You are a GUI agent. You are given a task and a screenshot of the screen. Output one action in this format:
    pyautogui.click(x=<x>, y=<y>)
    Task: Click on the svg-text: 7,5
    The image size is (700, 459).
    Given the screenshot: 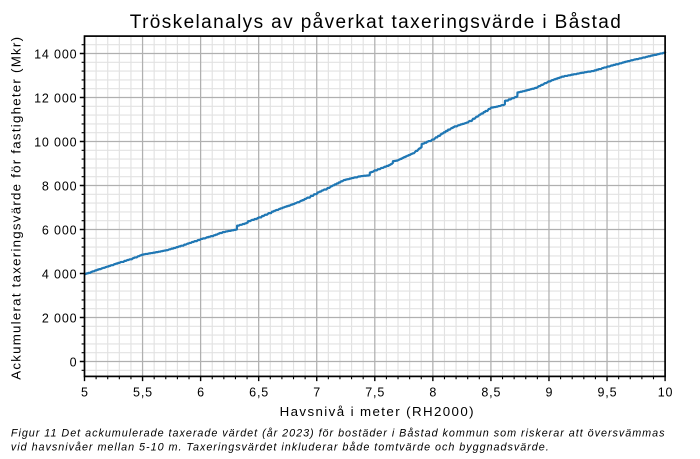 What is the action you would take?
    pyautogui.click(x=375, y=393)
    